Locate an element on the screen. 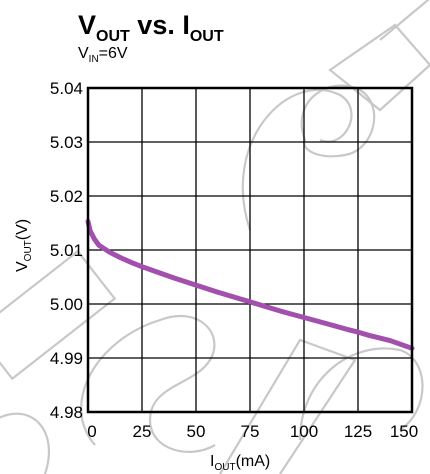 The width and height of the screenshot is (430, 474). x-tick-label: 125 is located at coordinates (358, 431).